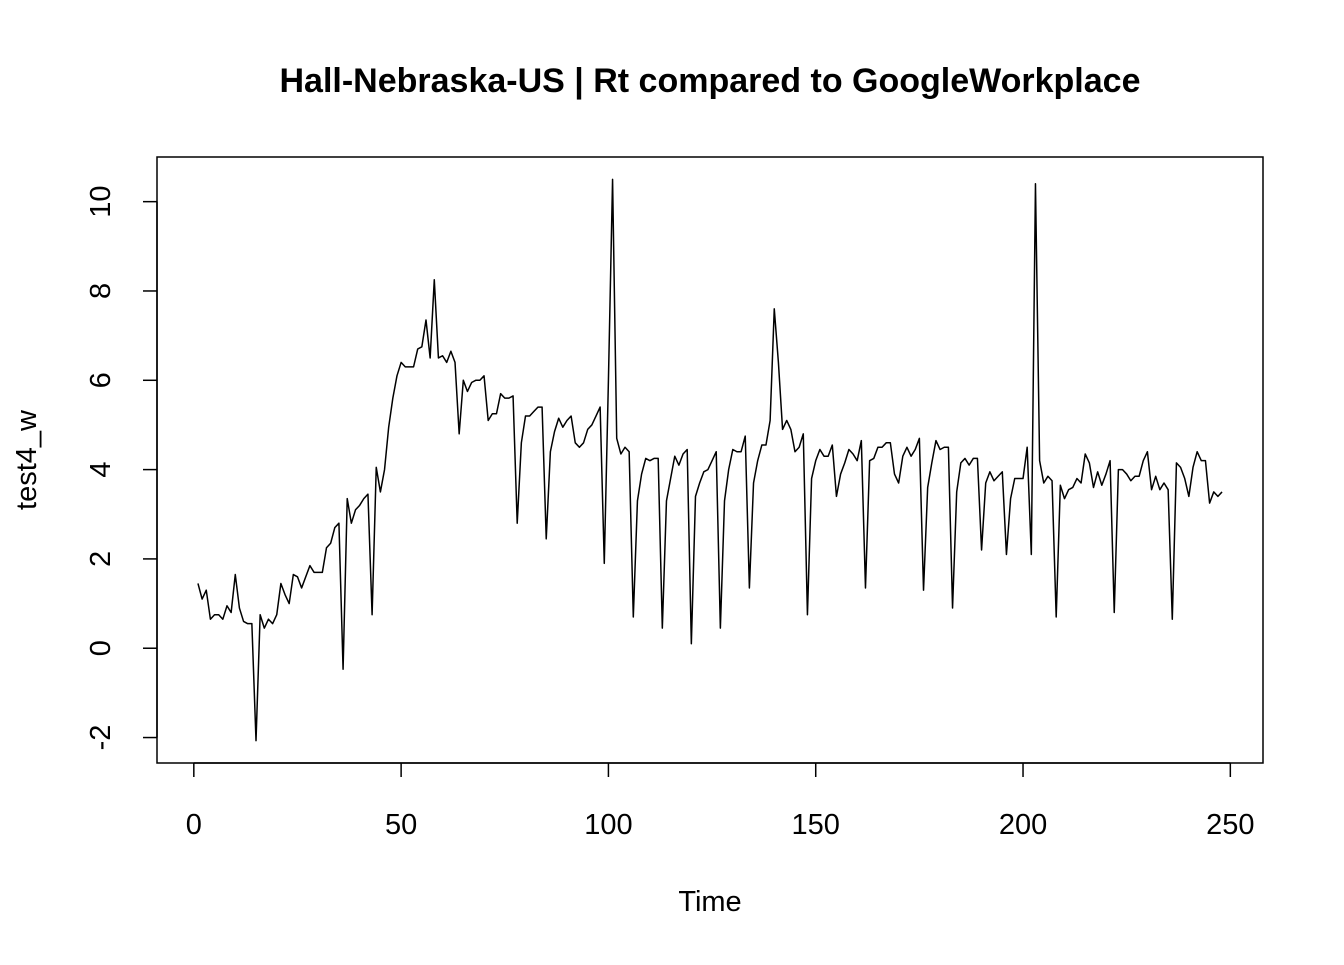 This screenshot has width=1344, height=965. What do you see at coordinates (101, 559) in the screenshot?
I see `y-tick-label: 2` at bounding box center [101, 559].